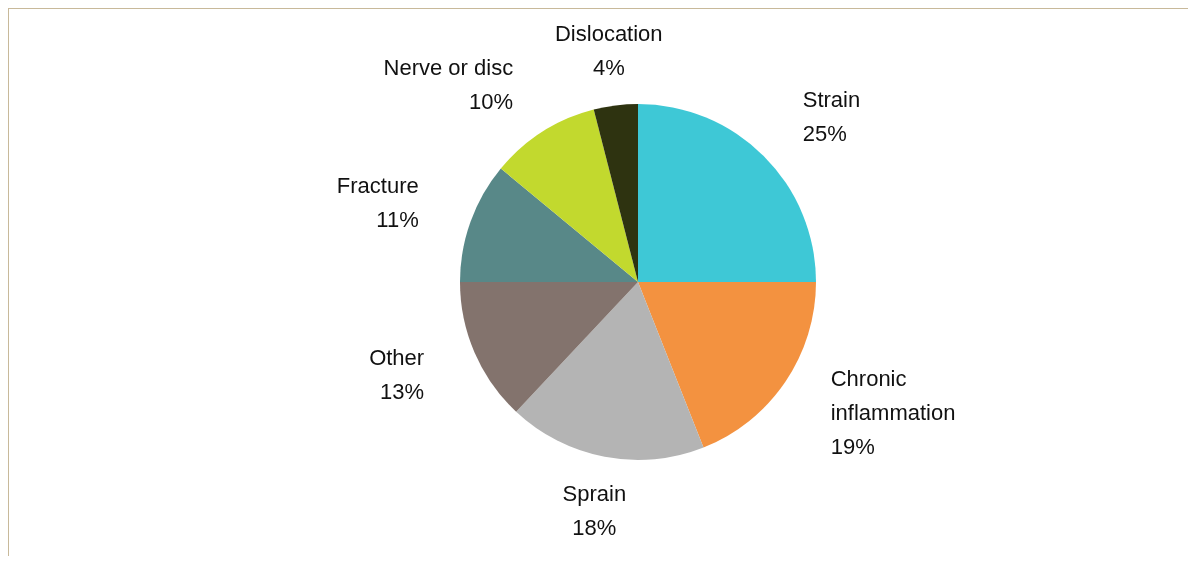  What do you see at coordinates (893, 395) in the screenshot?
I see `slice-label: Chronic inflammation` at bounding box center [893, 395].